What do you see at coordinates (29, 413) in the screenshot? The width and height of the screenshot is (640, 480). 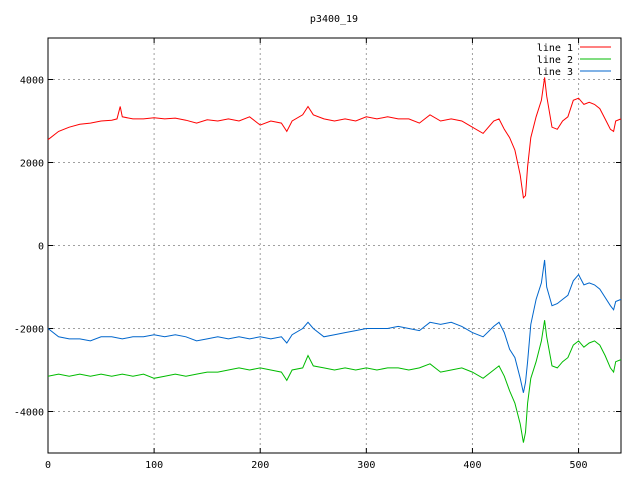 I see `y-tick-label: -4000` at bounding box center [29, 413].